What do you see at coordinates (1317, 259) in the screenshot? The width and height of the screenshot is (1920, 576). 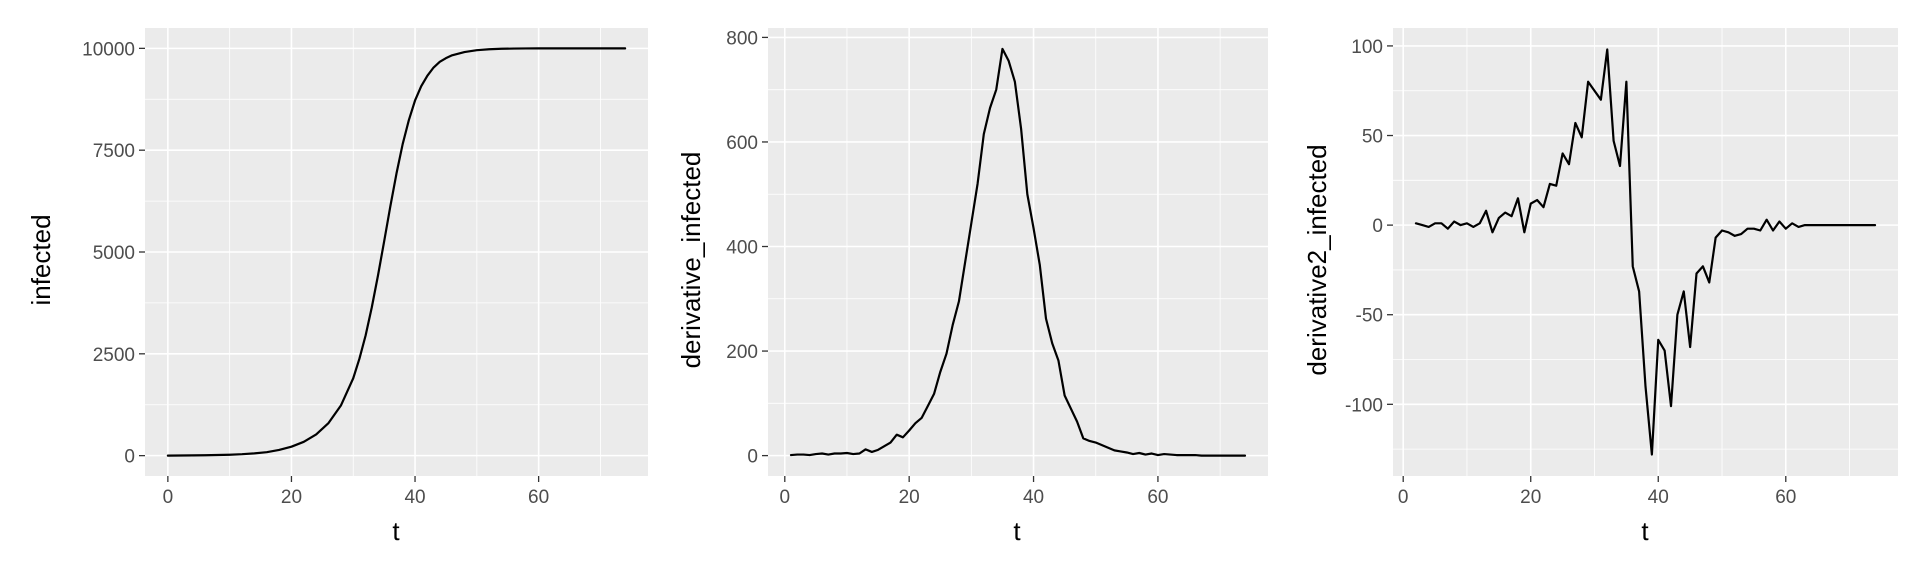 I see `y-axis-title: derivative2_infected` at bounding box center [1317, 259].